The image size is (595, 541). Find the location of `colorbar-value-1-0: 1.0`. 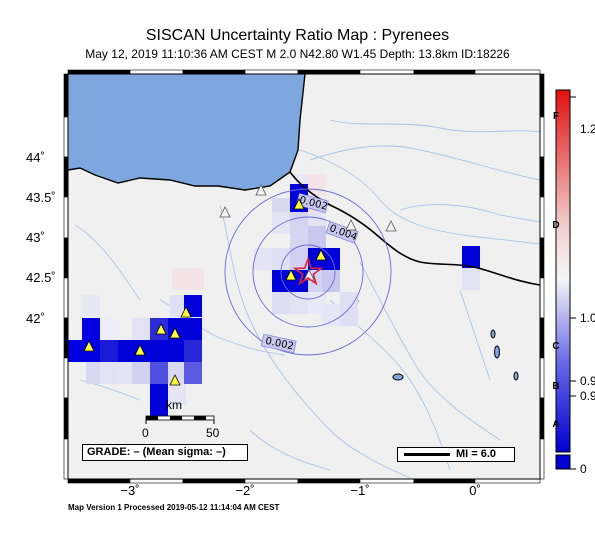

colorbar-value-1-0: 1.0 is located at coordinates (587, 318).